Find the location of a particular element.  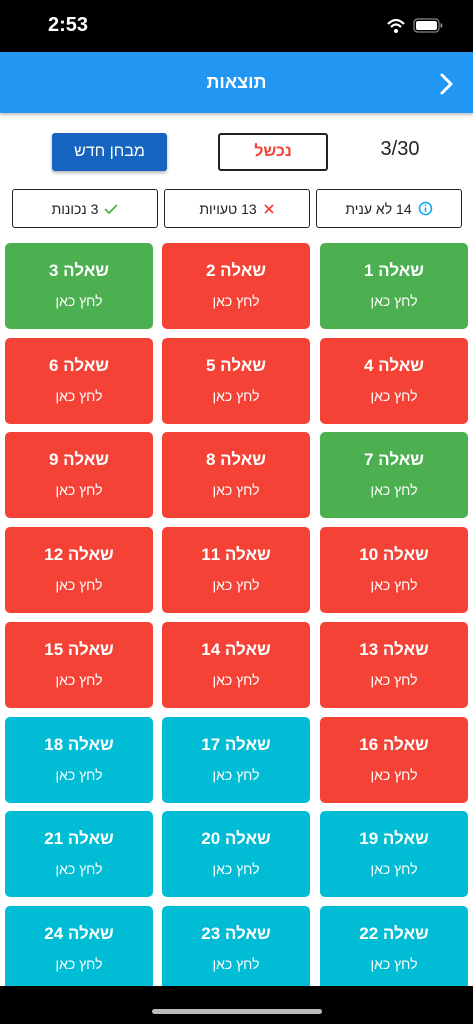

info-icon is located at coordinates (425, 208).